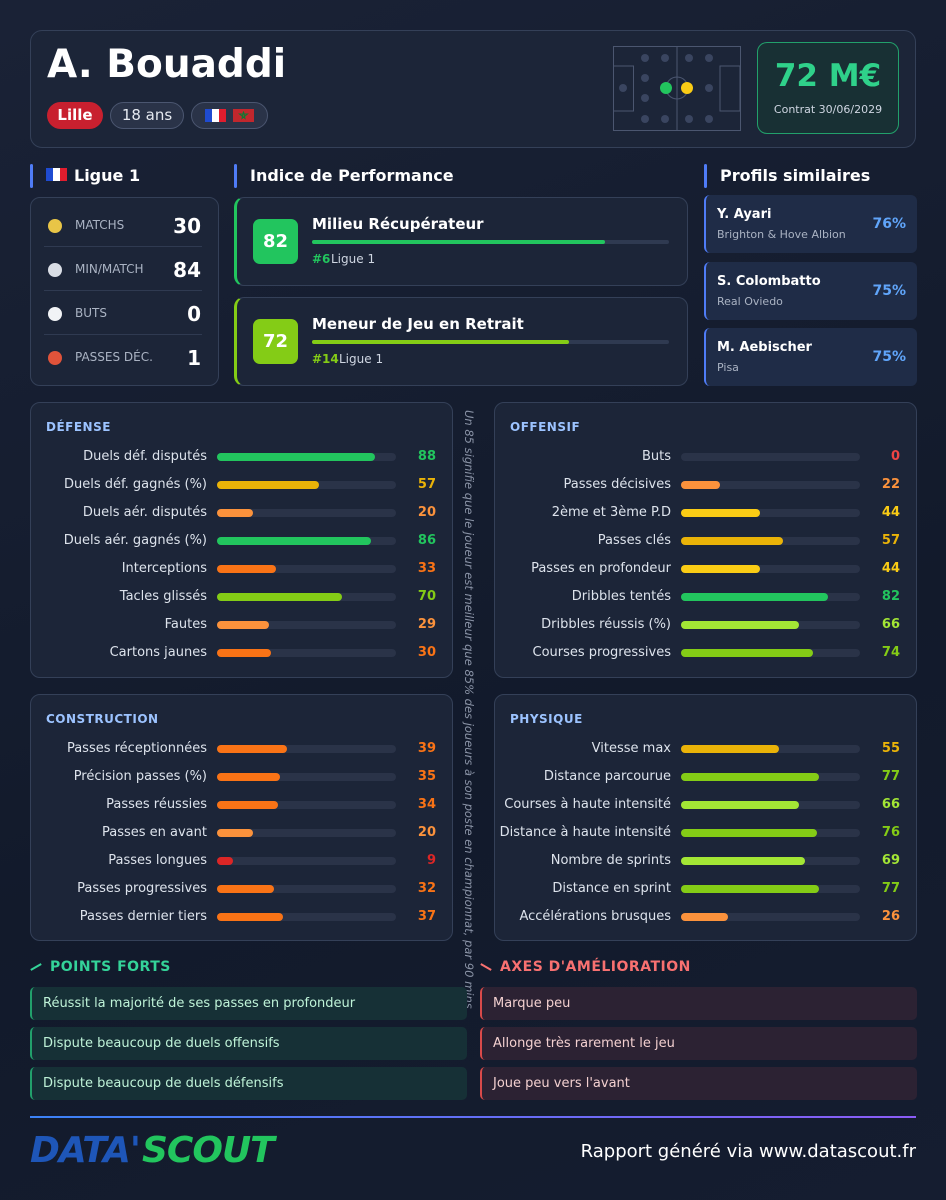  Describe the element at coordinates (890, 860) in the screenshot. I see `stat-value: 69` at that location.